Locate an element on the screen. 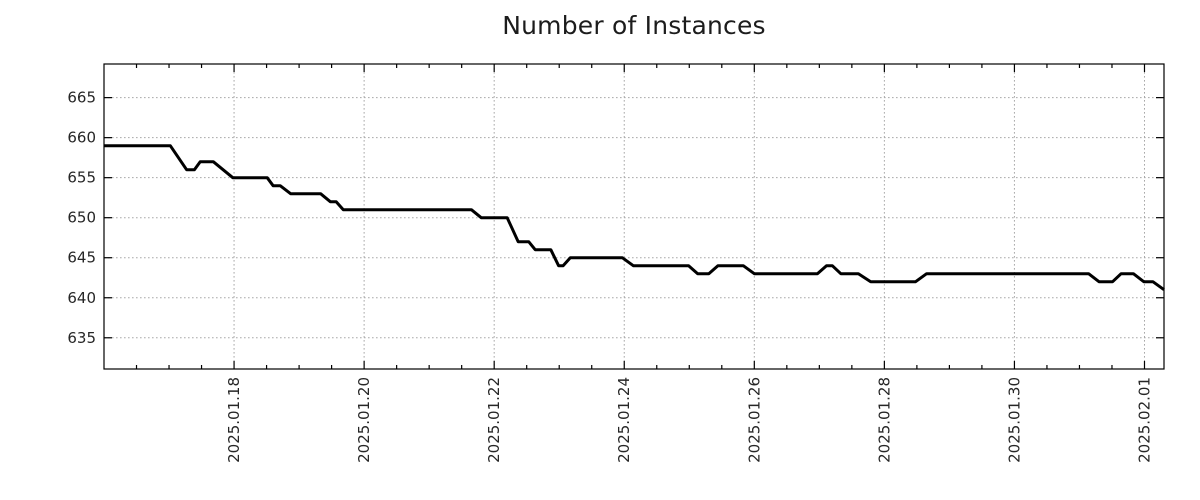 This screenshot has height=500, width=1200. chart-title: Number of Instances is located at coordinates (634, 25).